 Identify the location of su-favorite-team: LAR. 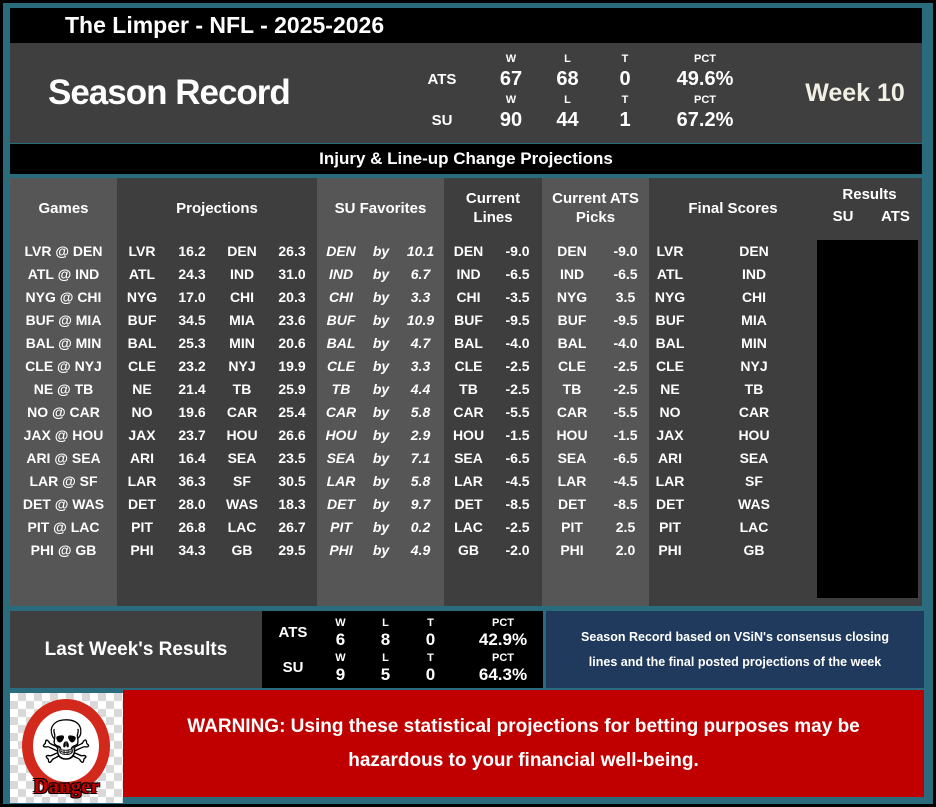
(341, 481).